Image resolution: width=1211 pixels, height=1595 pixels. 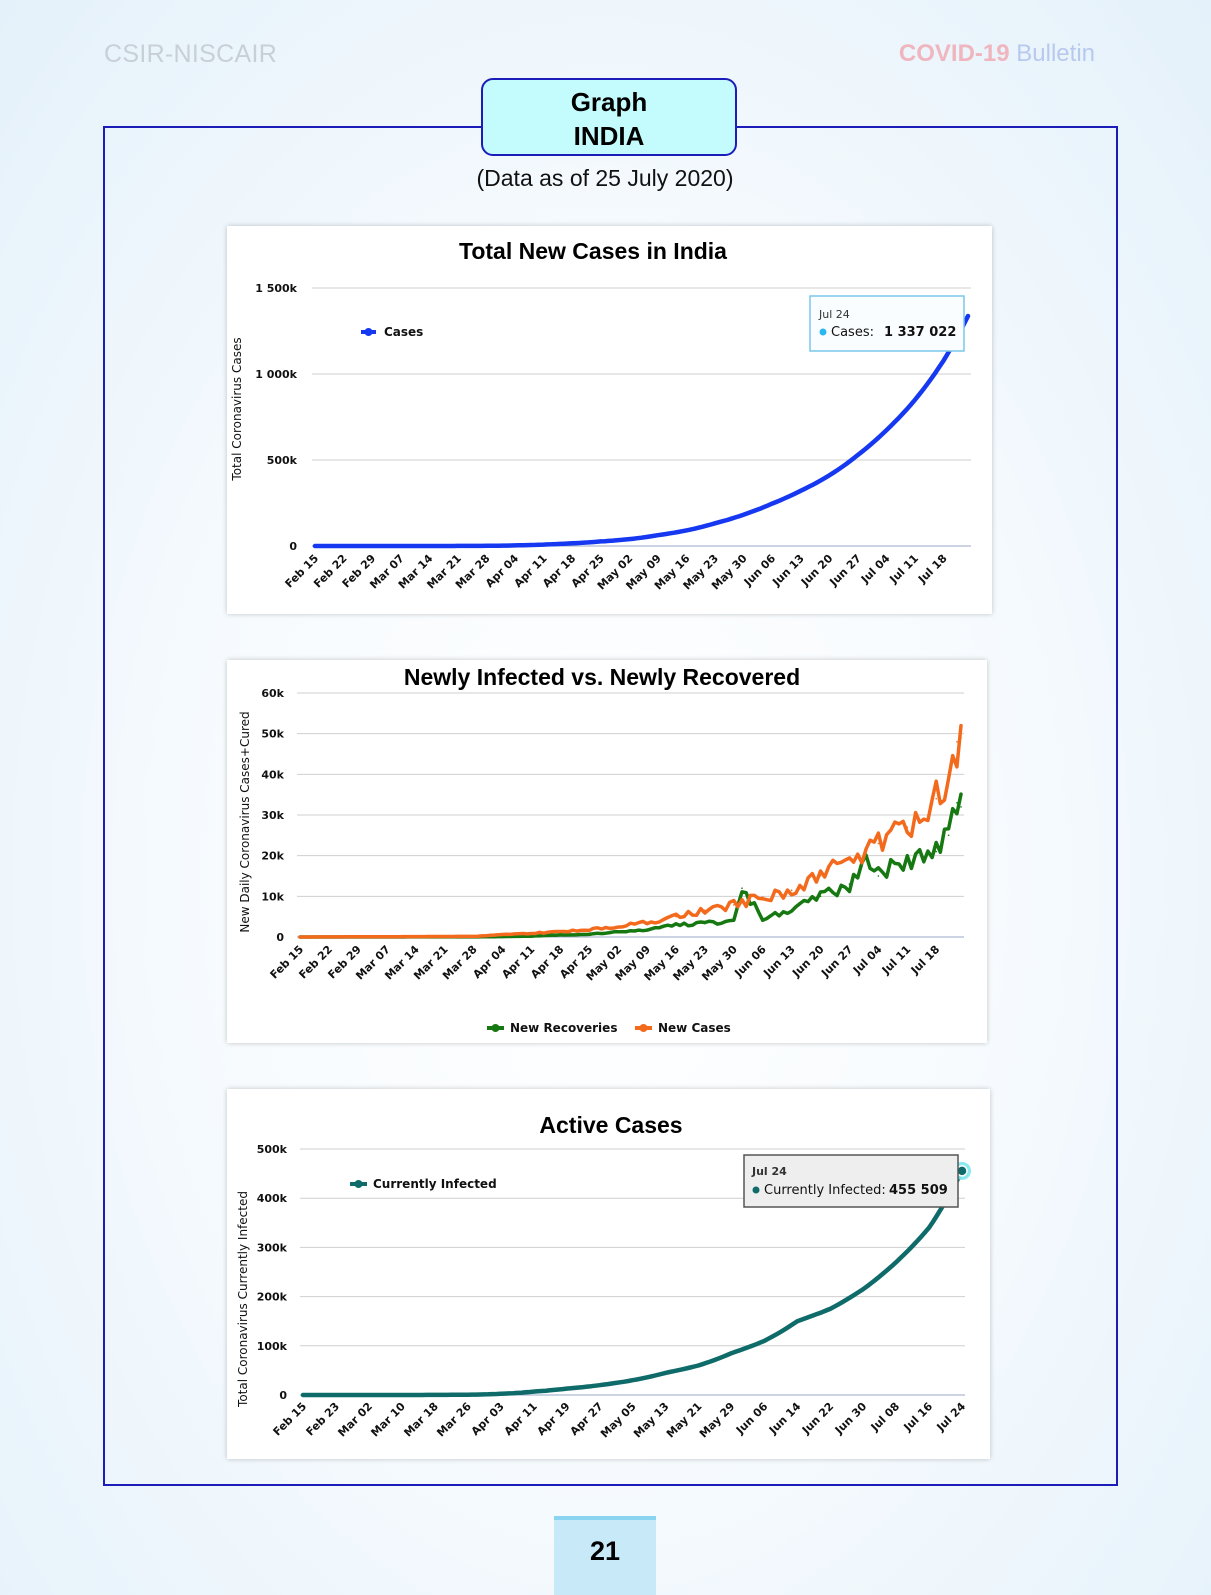 What do you see at coordinates (904, 569) in the screenshot?
I see `x-tick-label: Jul 11` at bounding box center [904, 569].